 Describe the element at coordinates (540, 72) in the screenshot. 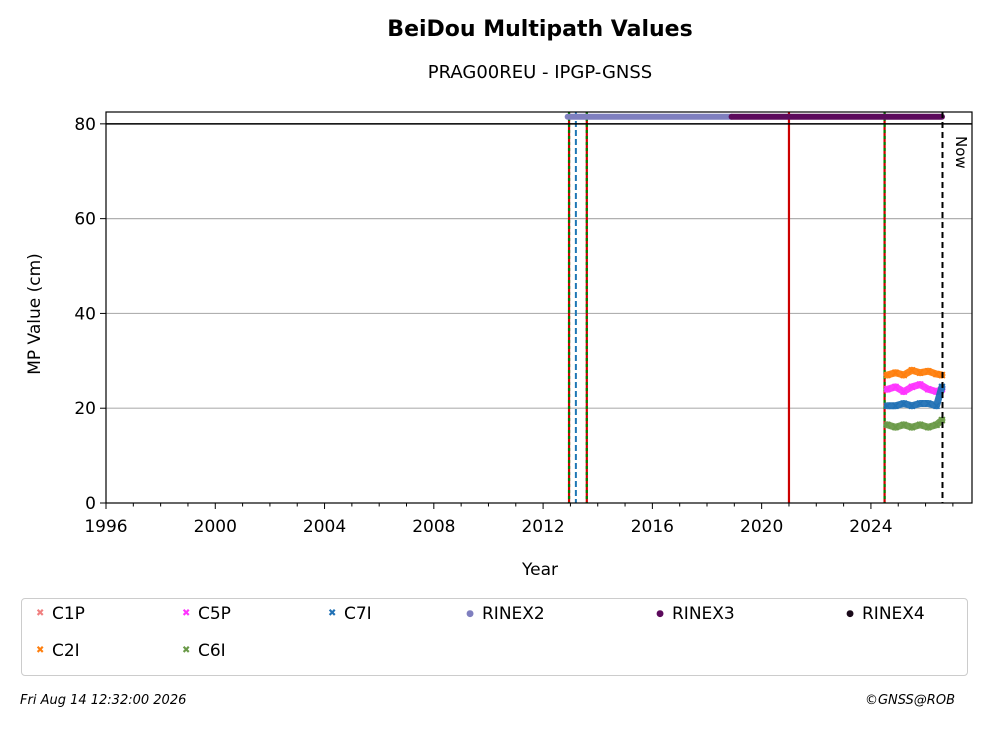

I see `chart-subtitle: PRAG00REU - IPGP-GNSS` at that location.